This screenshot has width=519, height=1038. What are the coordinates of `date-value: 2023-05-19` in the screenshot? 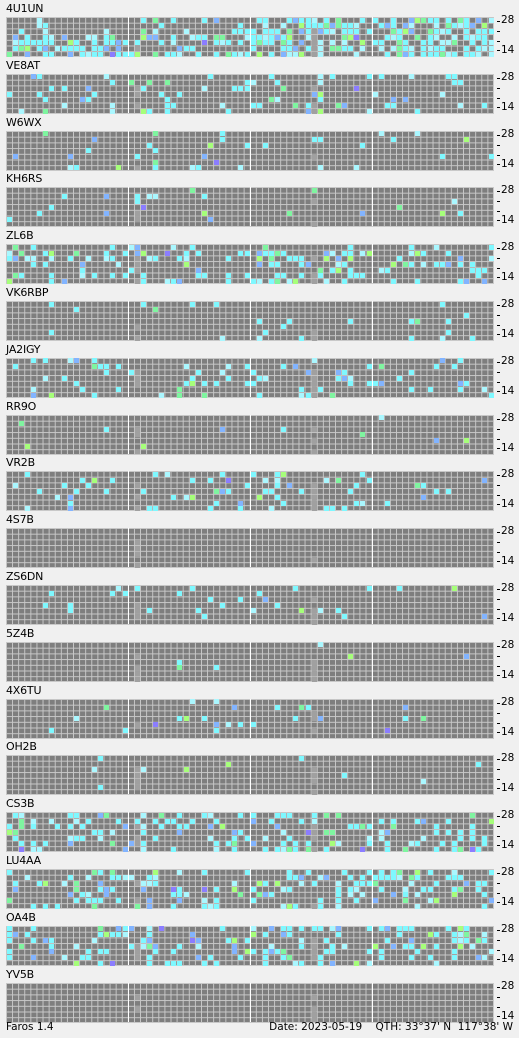 It's located at (332, 1027).